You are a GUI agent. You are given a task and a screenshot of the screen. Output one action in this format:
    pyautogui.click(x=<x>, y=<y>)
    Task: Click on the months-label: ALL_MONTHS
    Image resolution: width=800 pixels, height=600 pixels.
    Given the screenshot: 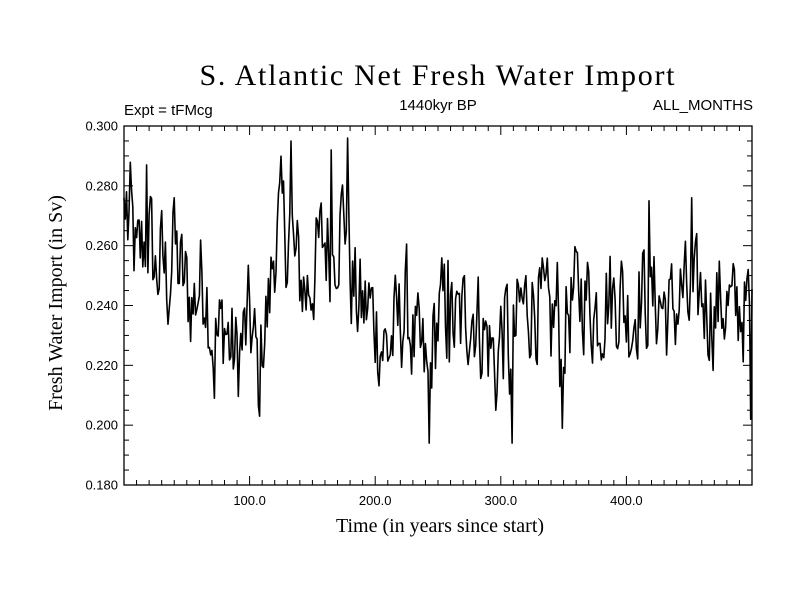 What is the action you would take?
    pyautogui.click(x=703, y=105)
    